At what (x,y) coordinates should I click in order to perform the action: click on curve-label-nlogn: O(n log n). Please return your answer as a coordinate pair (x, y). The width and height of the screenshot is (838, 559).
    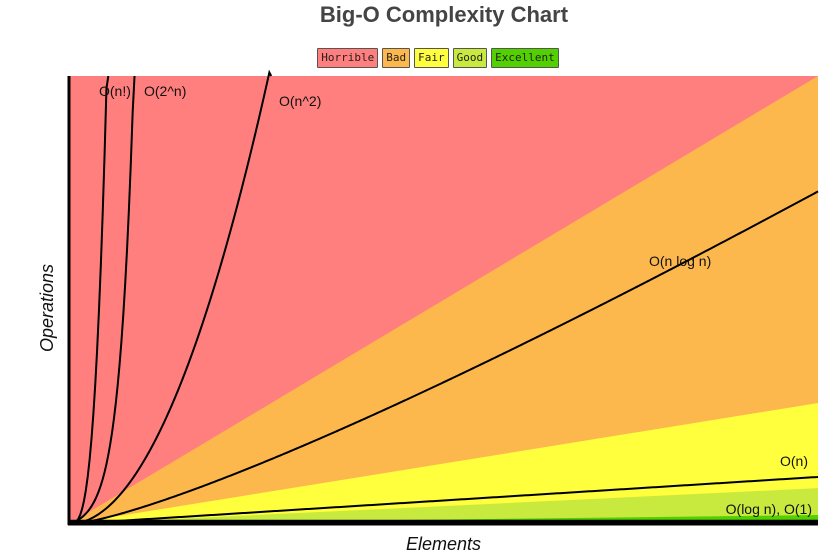
    Looking at the image, I should click on (680, 261).